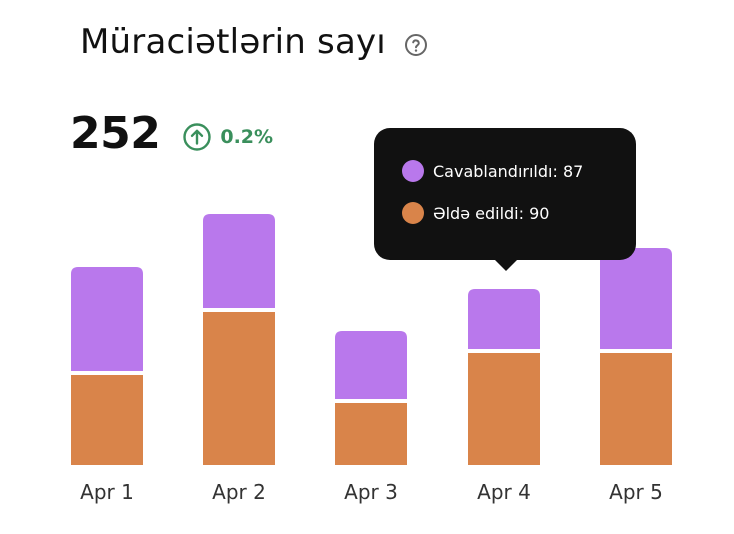 This screenshot has width=734, height=534. I want to click on bar-segment-apr-5-elde-edildi, so click(636, 409).